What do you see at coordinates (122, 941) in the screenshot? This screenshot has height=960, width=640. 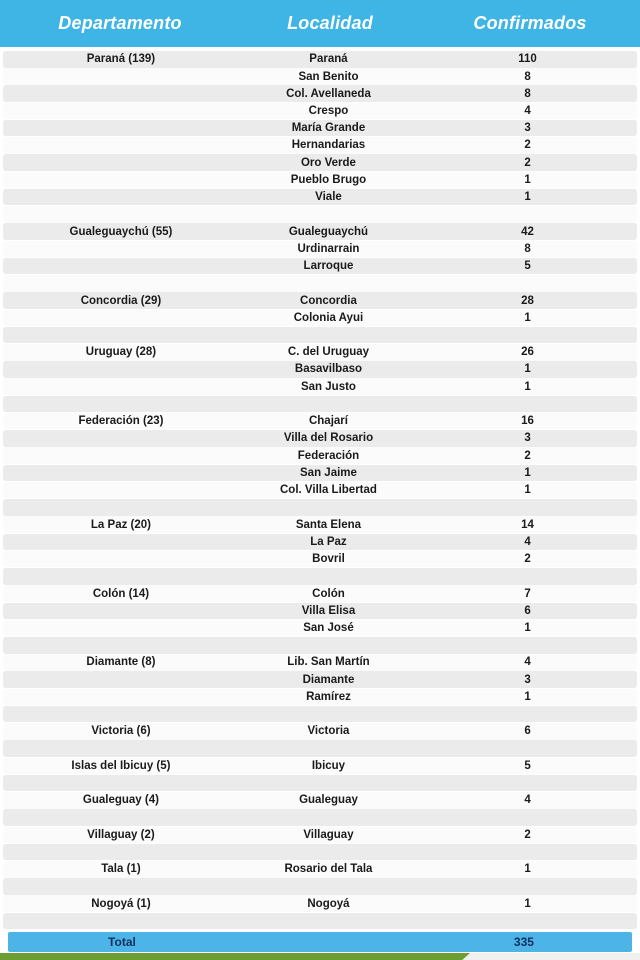 I see `total-label: Total` at bounding box center [122, 941].